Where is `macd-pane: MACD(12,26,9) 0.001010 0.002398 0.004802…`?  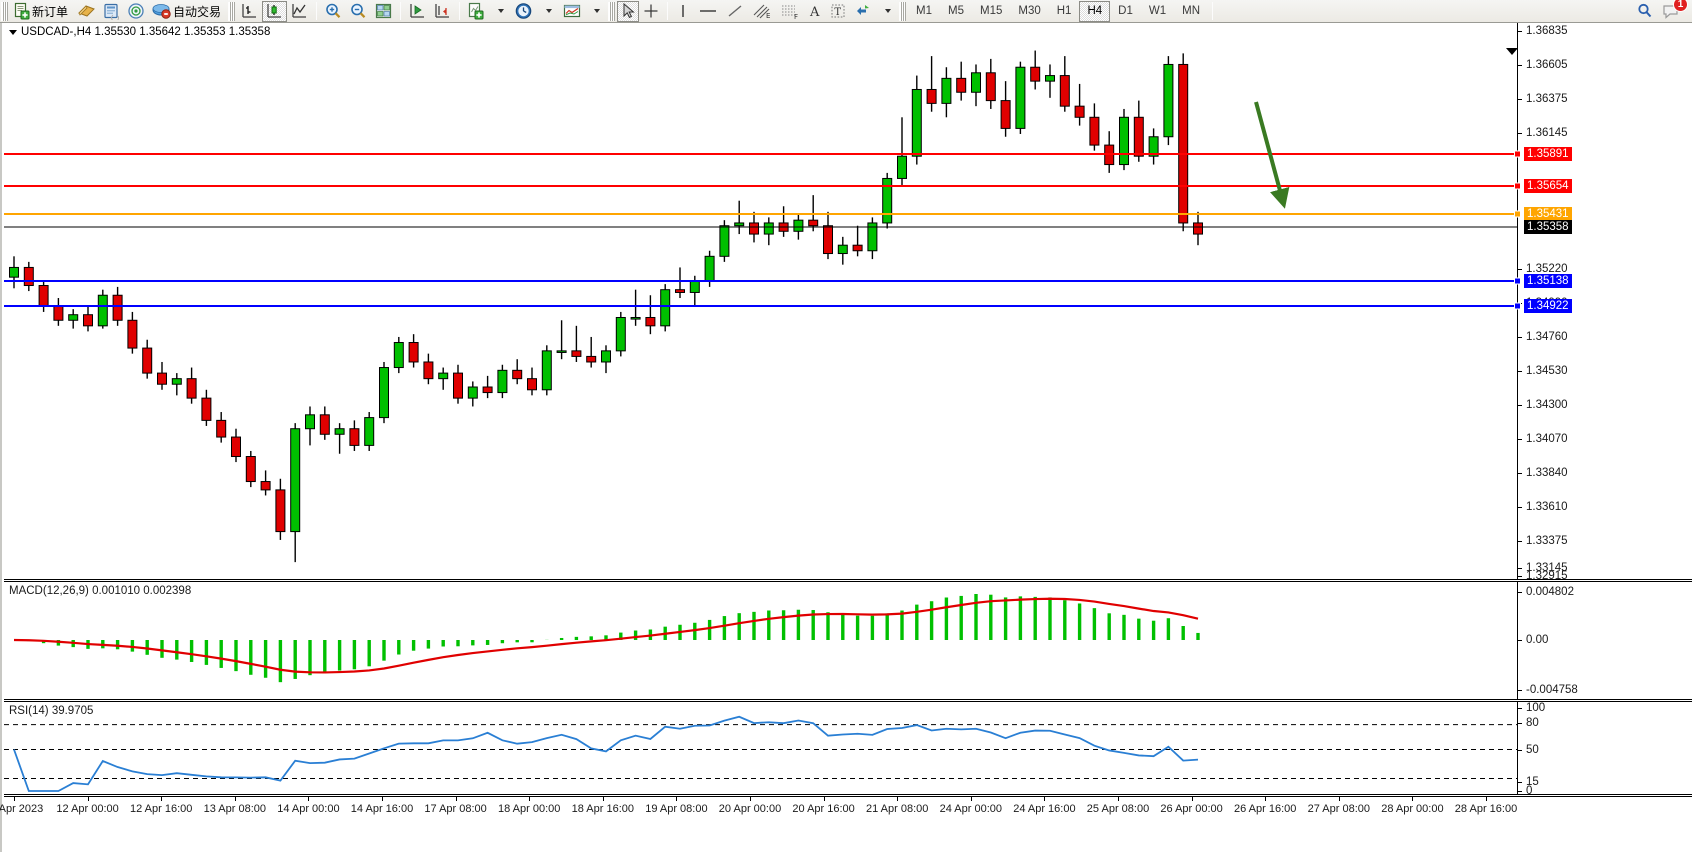 macd-pane: MACD(12,26,9) 0.001010 0.002398 0.004802… is located at coordinates (848, 640).